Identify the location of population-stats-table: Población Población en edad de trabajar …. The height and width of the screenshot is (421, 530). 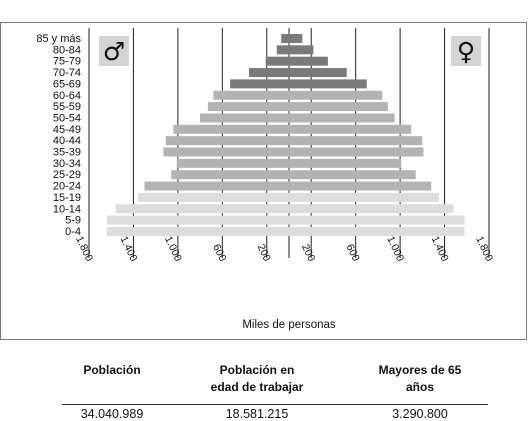
(275, 391).